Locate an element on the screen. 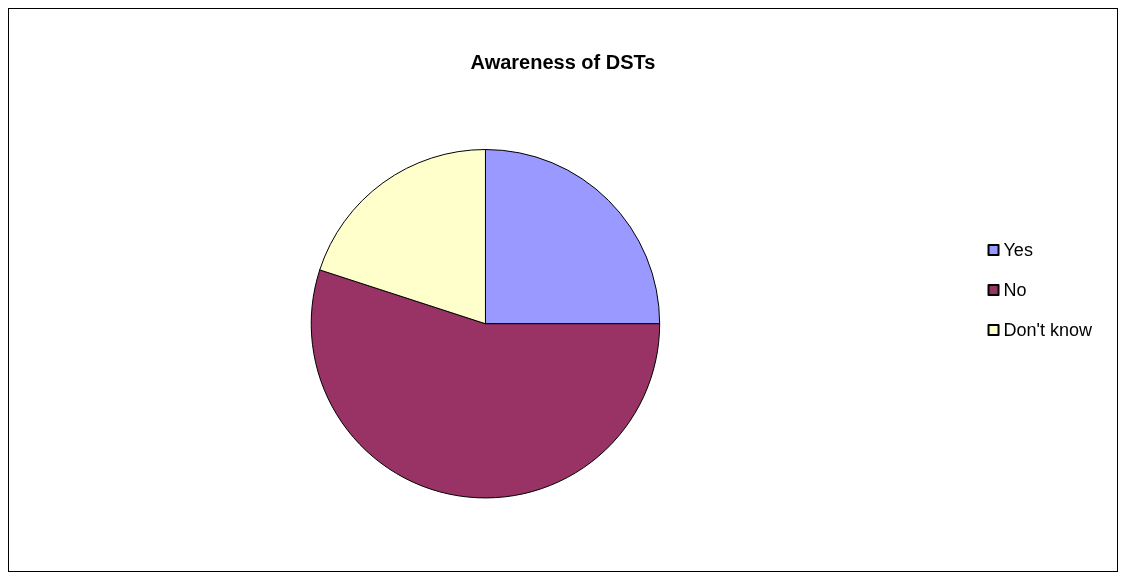  legend-label: Yes is located at coordinates (1018, 250).